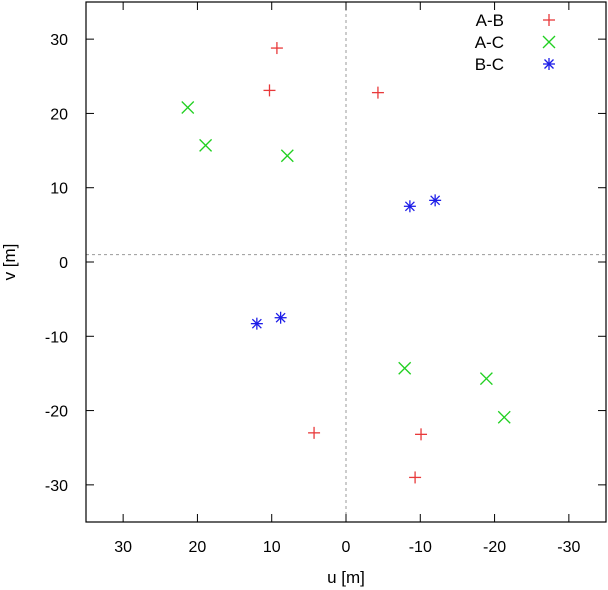  What do you see at coordinates (489, 42) in the screenshot?
I see `legend-label: A-C` at bounding box center [489, 42].